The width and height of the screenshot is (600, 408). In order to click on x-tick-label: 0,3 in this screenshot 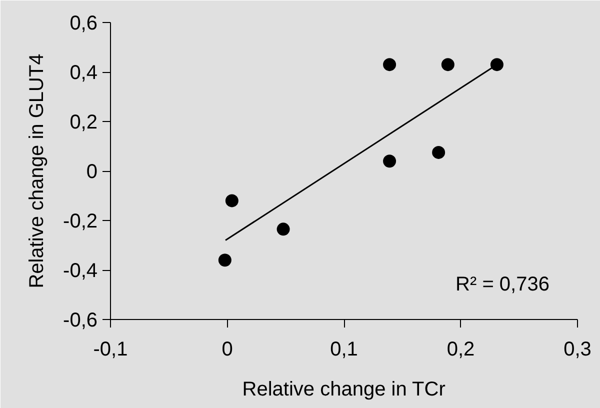, I will do `click(578, 349)`.